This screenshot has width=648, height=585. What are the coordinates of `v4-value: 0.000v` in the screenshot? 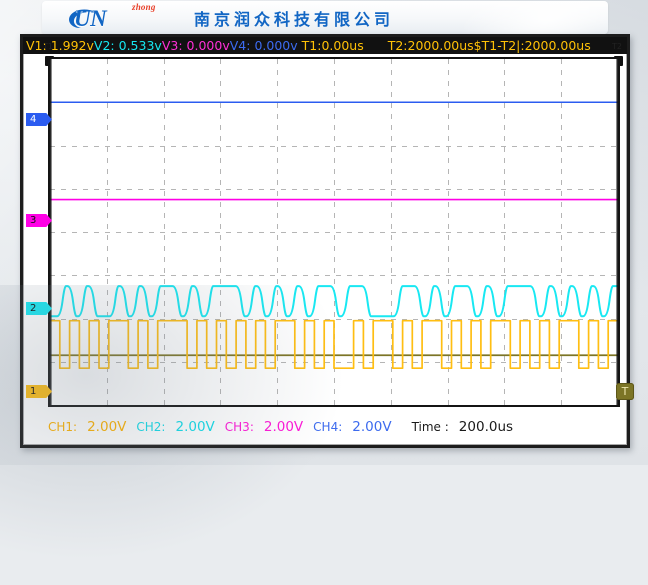 It's located at (276, 45).